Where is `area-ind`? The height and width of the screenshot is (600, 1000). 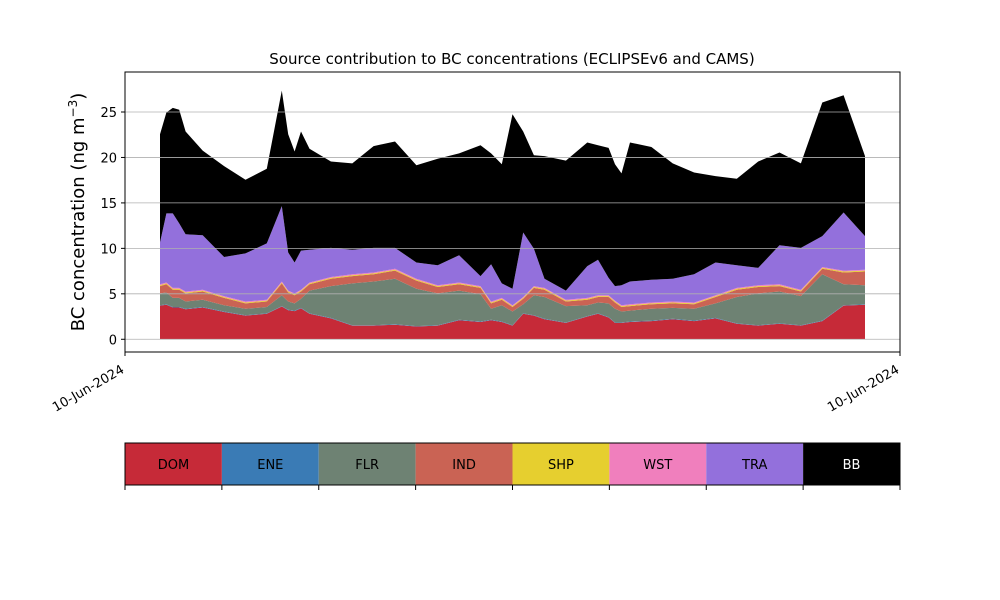 area-ind is located at coordinates (512, 290).